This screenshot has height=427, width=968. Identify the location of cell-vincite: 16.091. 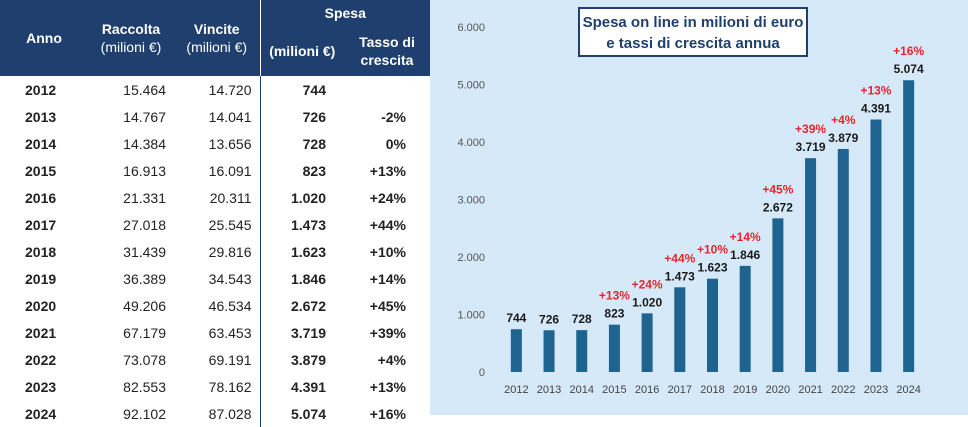
(230, 170).